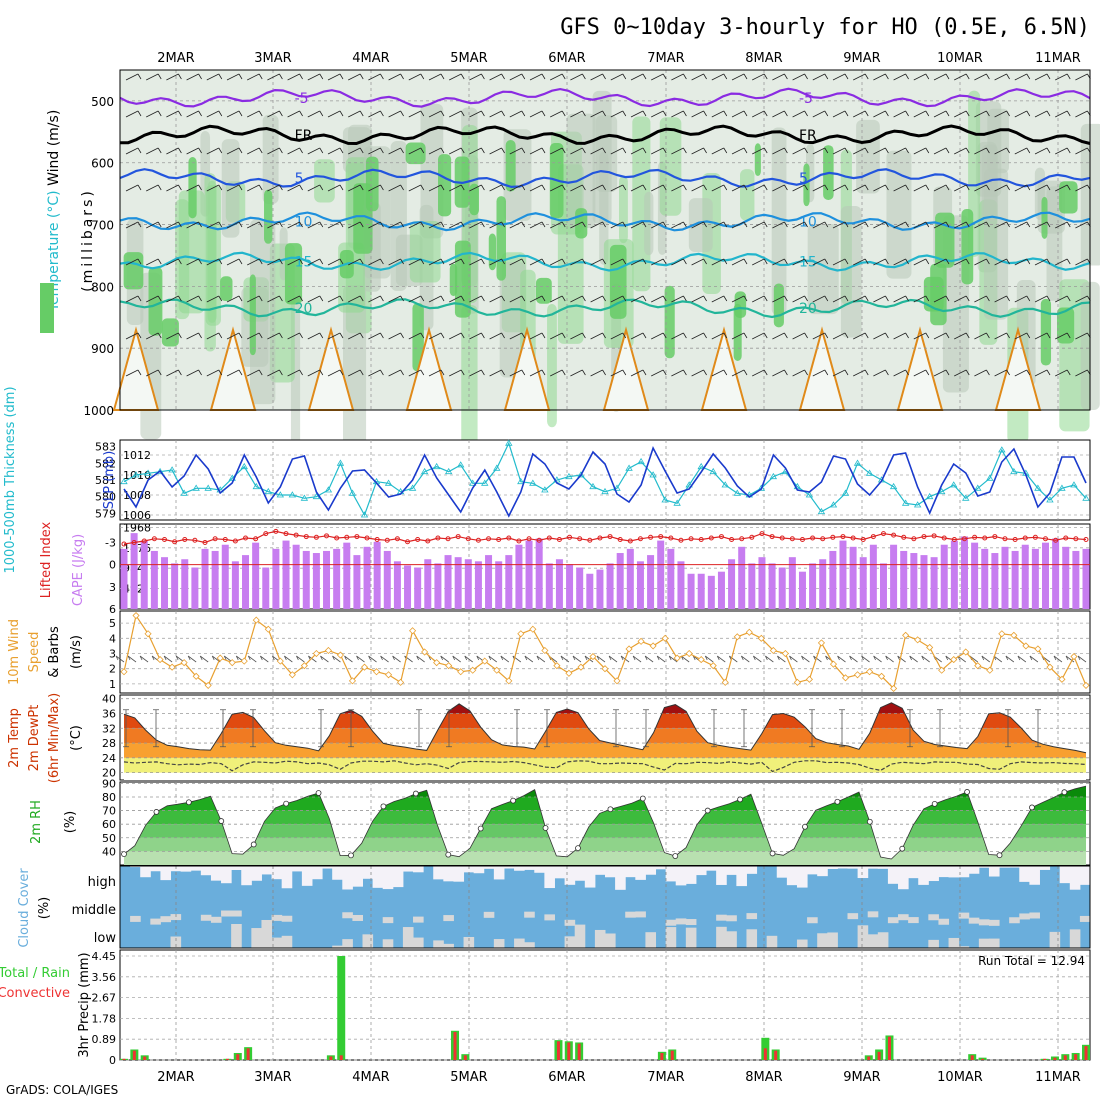 The width and height of the screenshot is (1100, 1100). What do you see at coordinates (772, 853) in the screenshot?
I see `rh-point` at bounding box center [772, 853].